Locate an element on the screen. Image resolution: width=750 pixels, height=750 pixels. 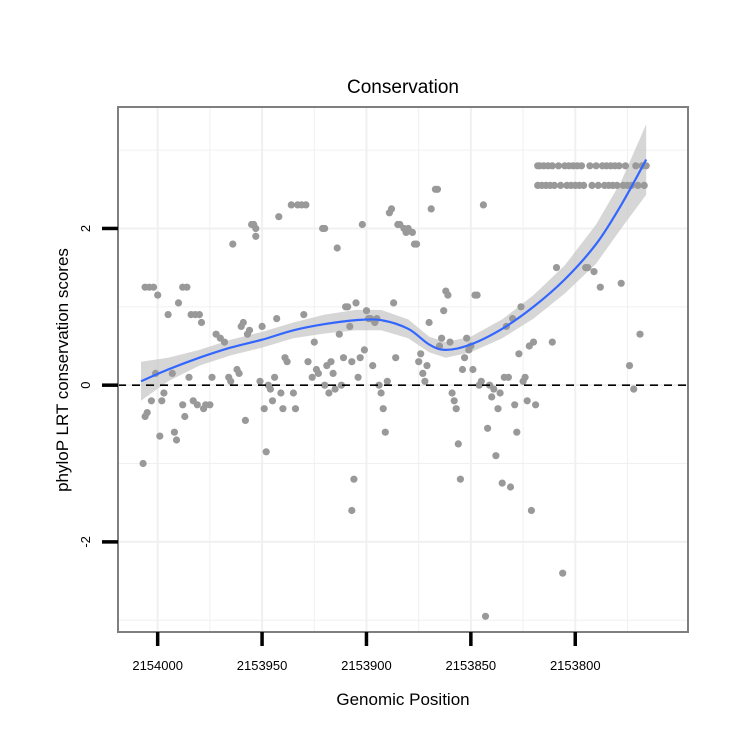
chart-title: Conservation is located at coordinates (403, 87).